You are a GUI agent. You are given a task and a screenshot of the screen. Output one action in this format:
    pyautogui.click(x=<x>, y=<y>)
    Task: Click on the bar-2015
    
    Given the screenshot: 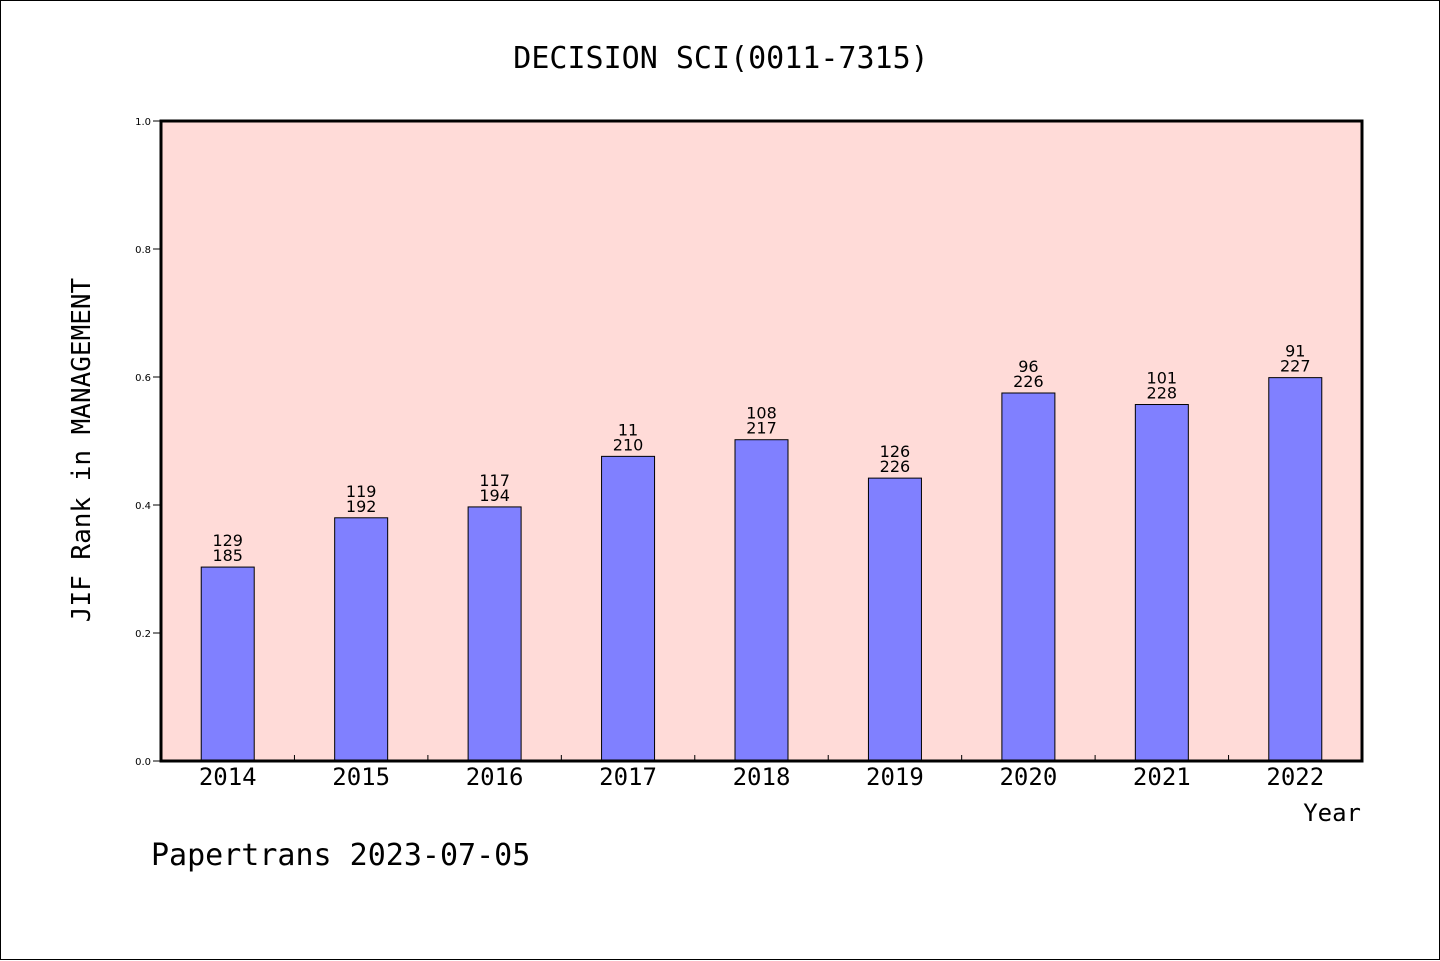 What is the action you would take?
    pyautogui.click(x=361, y=639)
    